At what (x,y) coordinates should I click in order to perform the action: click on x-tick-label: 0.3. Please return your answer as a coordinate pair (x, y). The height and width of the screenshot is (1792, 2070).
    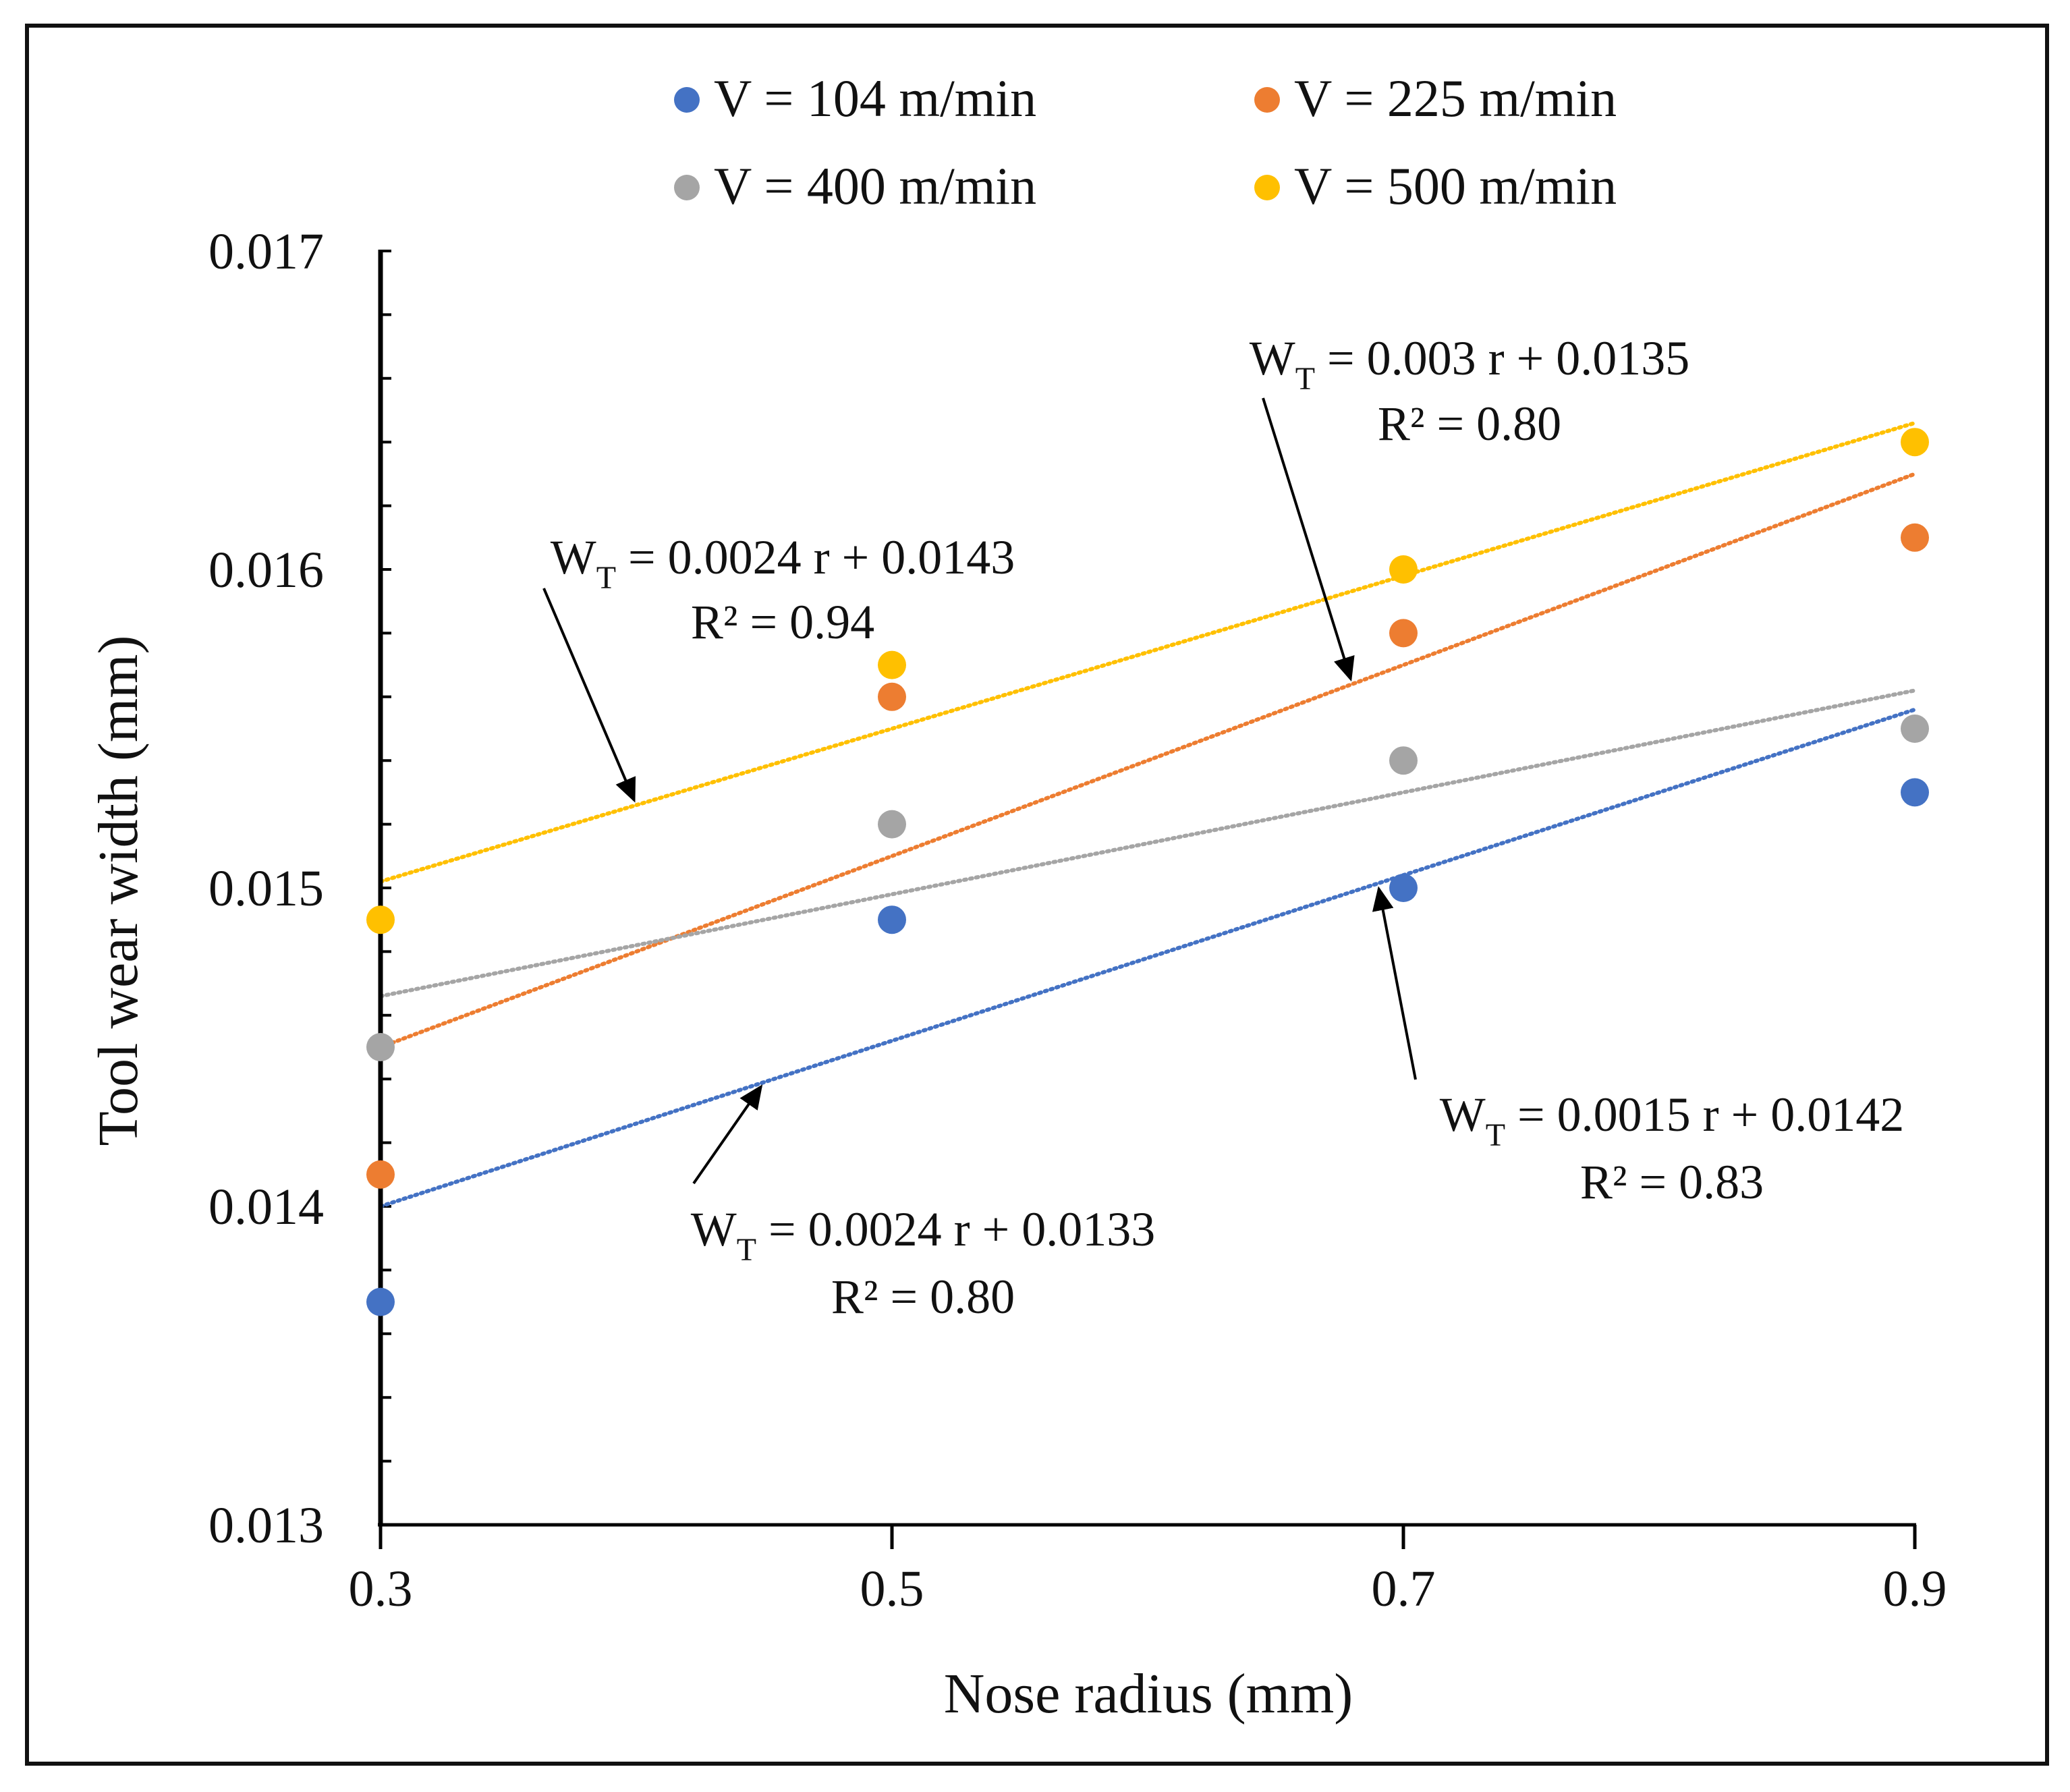
    Looking at the image, I should click on (381, 1589).